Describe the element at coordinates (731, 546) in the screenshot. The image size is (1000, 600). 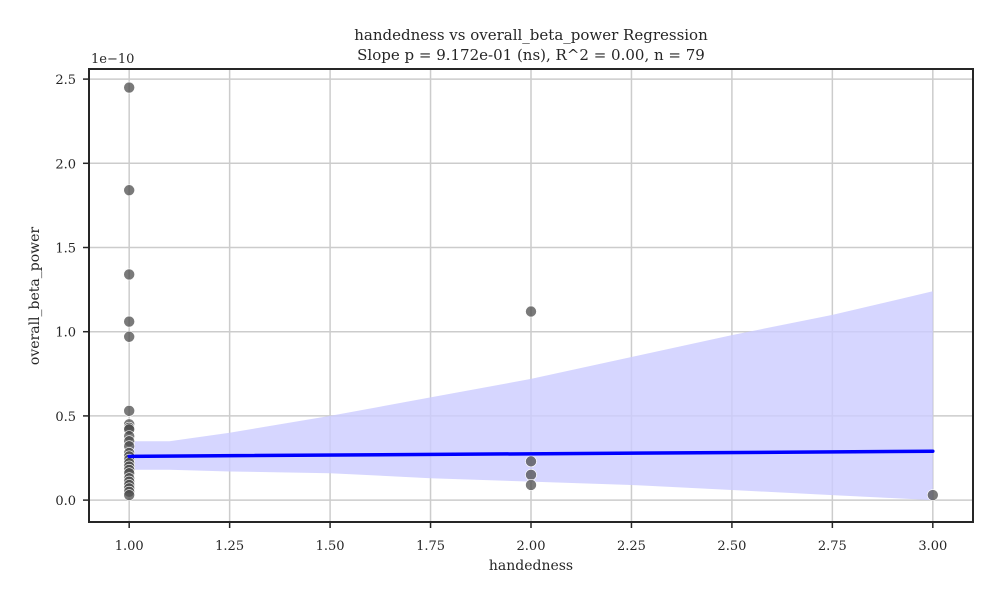
I see `x-tick-label: 2.50` at that location.